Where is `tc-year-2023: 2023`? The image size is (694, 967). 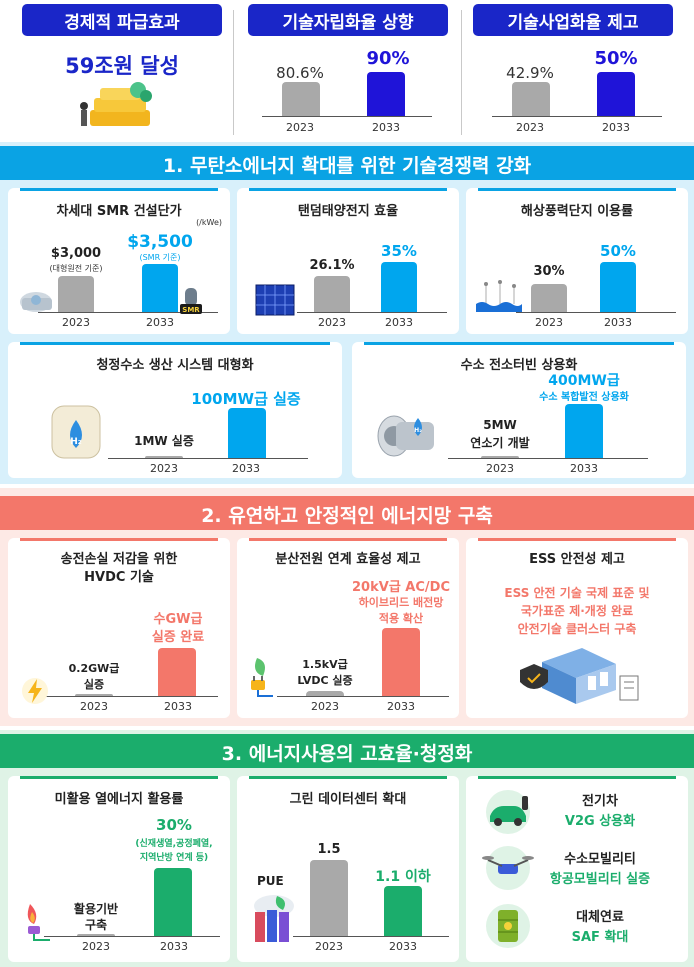
tc-year-2023: 2023 is located at coordinates (530, 127).